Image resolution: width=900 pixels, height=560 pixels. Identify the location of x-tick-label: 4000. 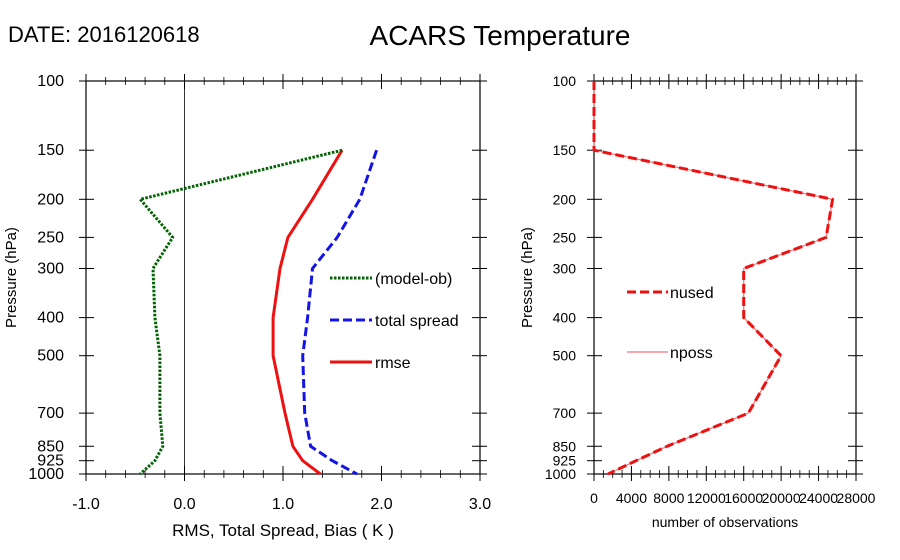
(631, 498).